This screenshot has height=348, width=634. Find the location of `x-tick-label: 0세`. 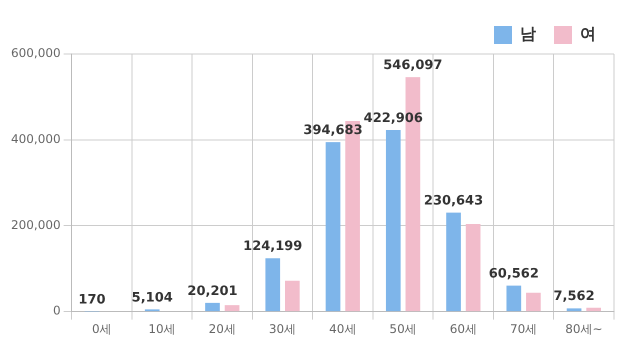

x-tick-label: 0세 is located at coordinates (102, 329).